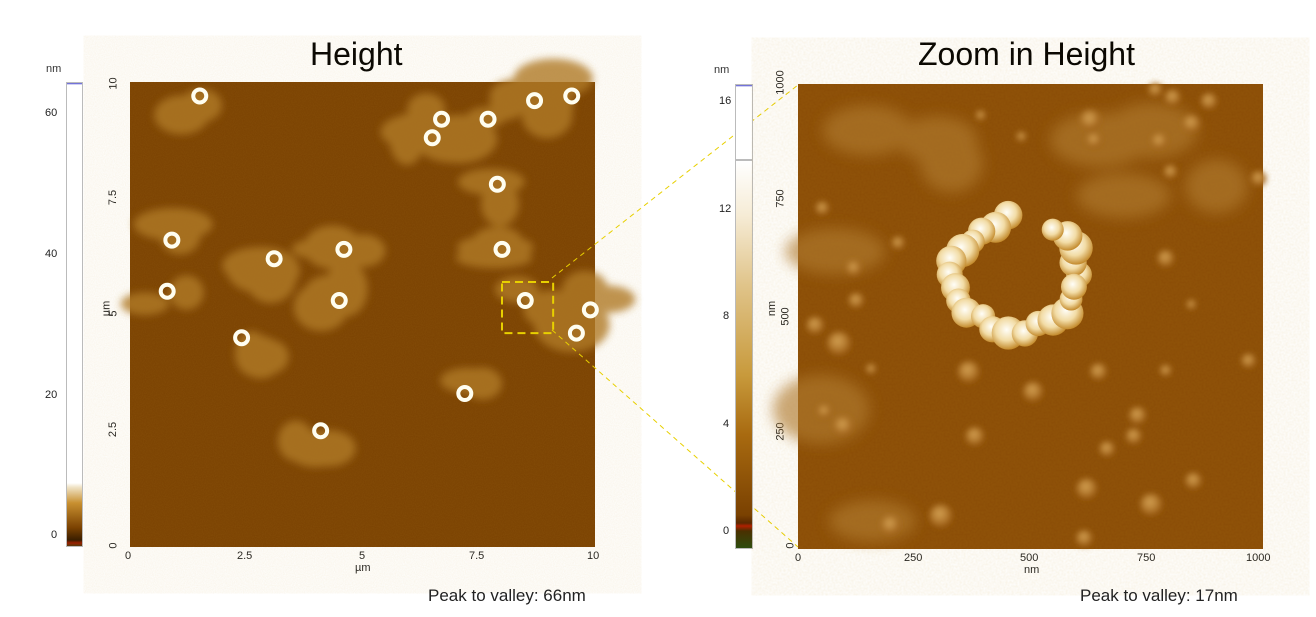 Image resolution: width=1316 pixels, height=617 pixels. What do you see at coordinates (798, 558) in the screenshot?
I see `right-x-tick-0: 0` at bounding box center [798, 558].